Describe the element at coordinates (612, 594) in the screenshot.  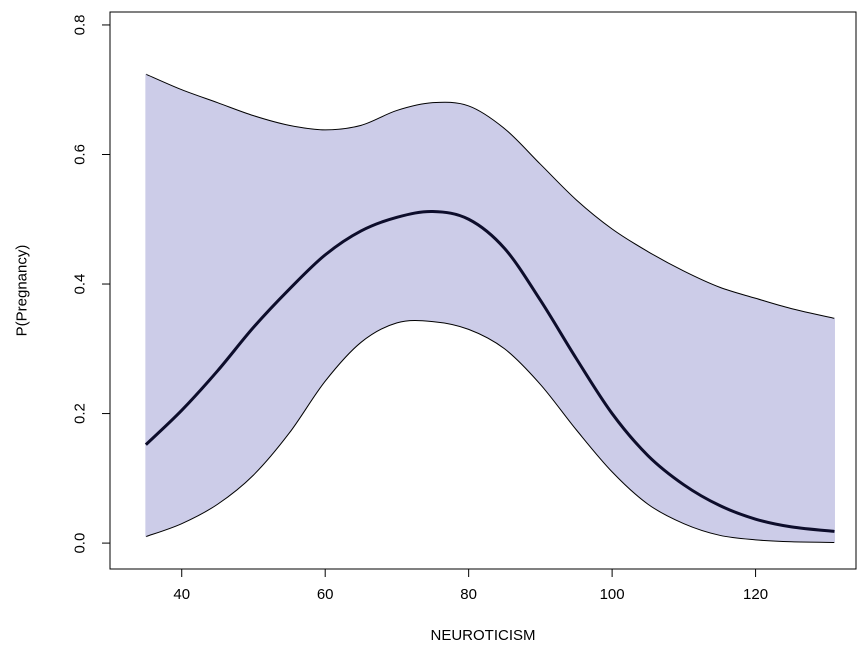
I see `x-tick-label: 100` at that location.